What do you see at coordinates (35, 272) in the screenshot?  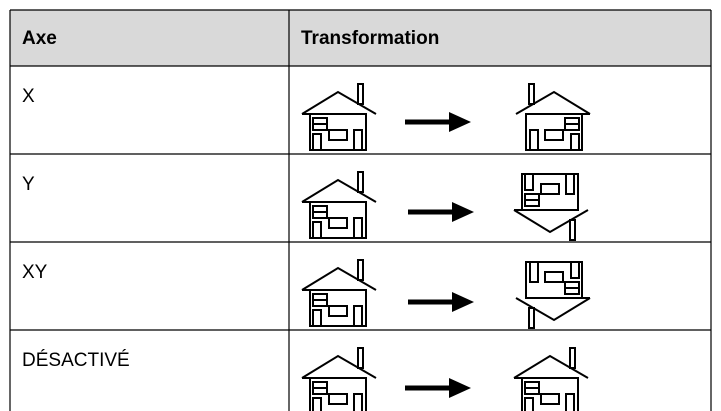 I see `axis-cell: XY` at bounding box center [35, 272].